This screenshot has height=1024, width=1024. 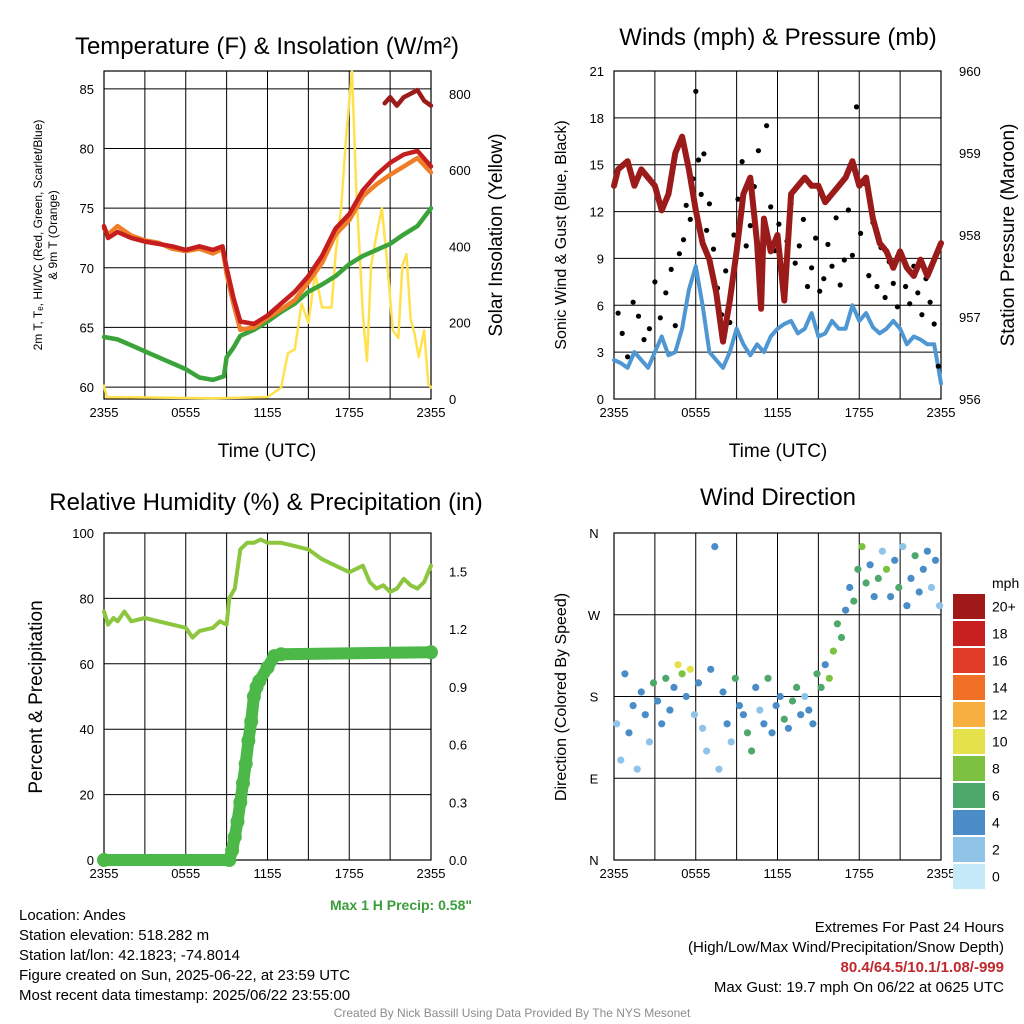 I want to click on temp-y-tick-label: 80, so click(x=87, y=149).